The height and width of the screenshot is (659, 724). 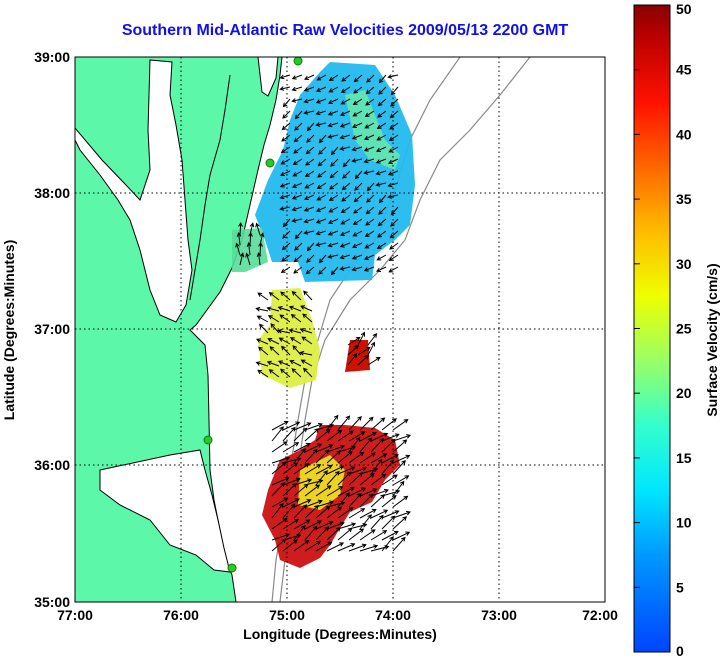 What do you see at coordinates (684, 70) in the screenshot?
I see `colorbar-tick-45: 45` at bounding box center [684, 70].